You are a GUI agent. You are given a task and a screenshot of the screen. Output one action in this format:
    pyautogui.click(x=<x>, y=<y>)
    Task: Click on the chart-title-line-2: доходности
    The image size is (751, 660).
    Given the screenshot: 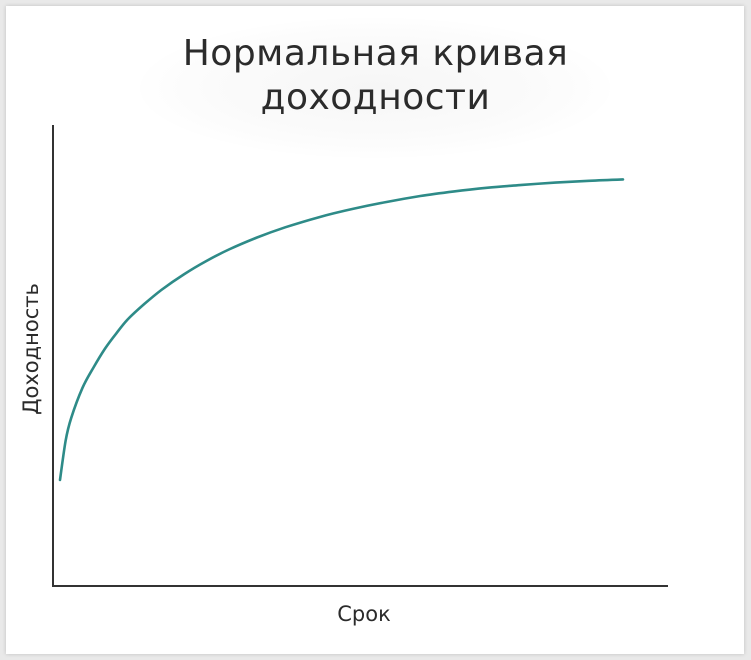 What is the action you would take?
    pyautogui.click(x=375, y=97)
    